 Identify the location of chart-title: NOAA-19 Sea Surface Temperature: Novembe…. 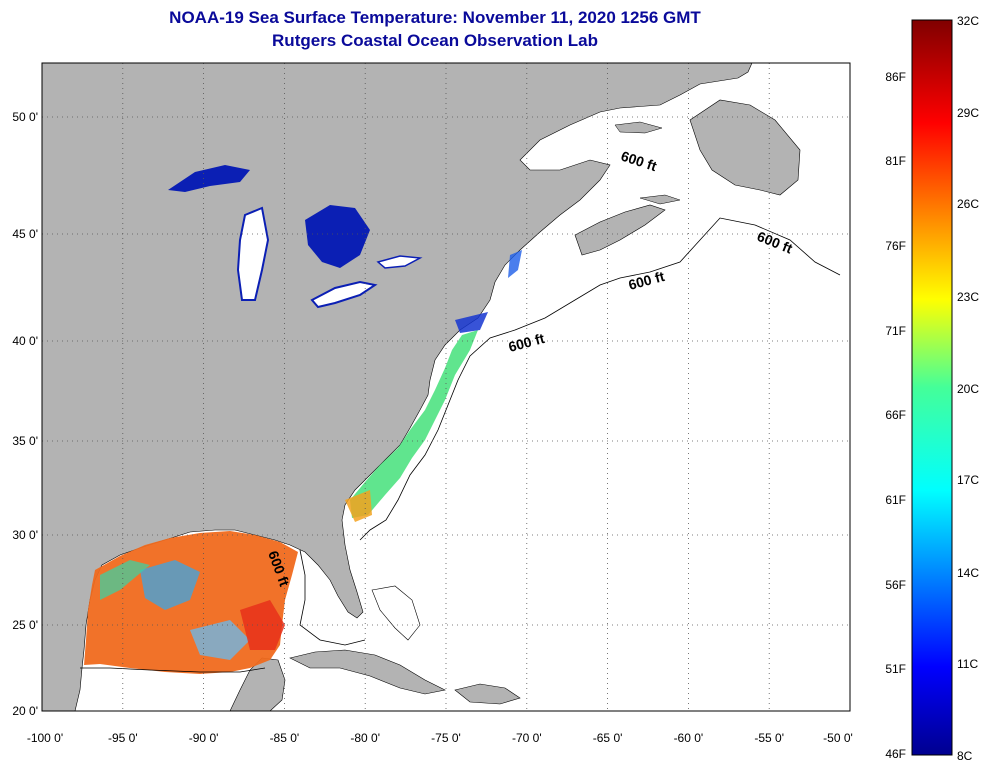
(435, 17).